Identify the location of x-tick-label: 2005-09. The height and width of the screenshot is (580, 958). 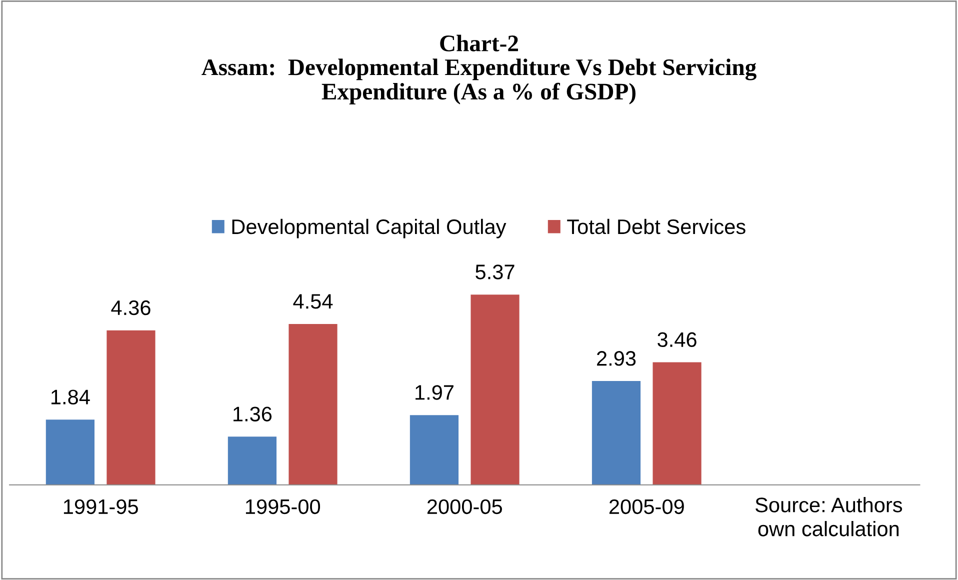
(646, 506).